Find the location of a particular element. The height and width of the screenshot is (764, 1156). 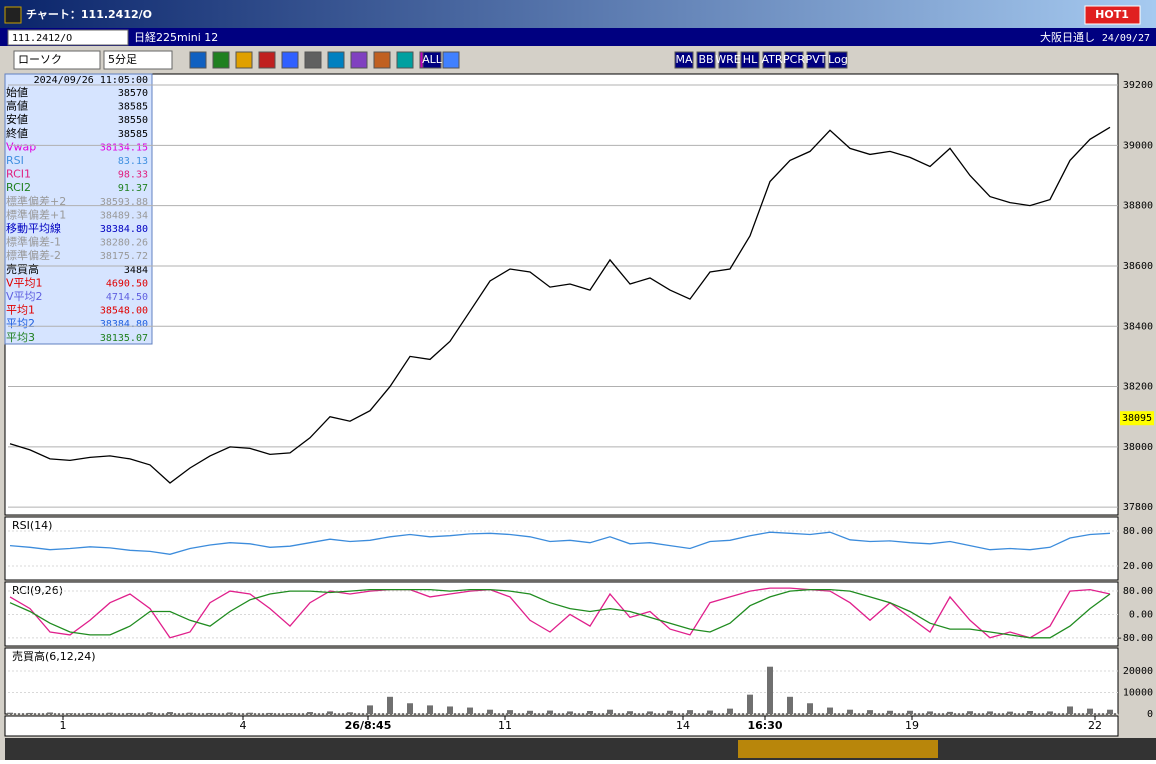

interval-select is located at coordinates (138, 60).